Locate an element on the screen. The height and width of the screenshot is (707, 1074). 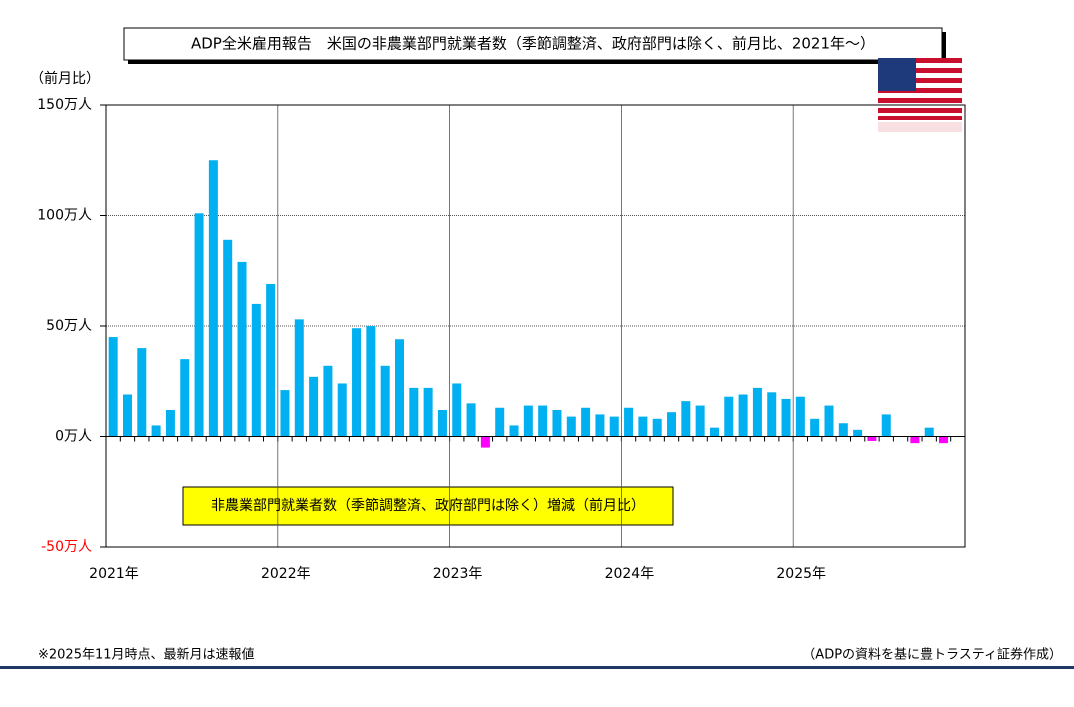
y-tick-label: 0万人 is located at coordinates (73, 437).